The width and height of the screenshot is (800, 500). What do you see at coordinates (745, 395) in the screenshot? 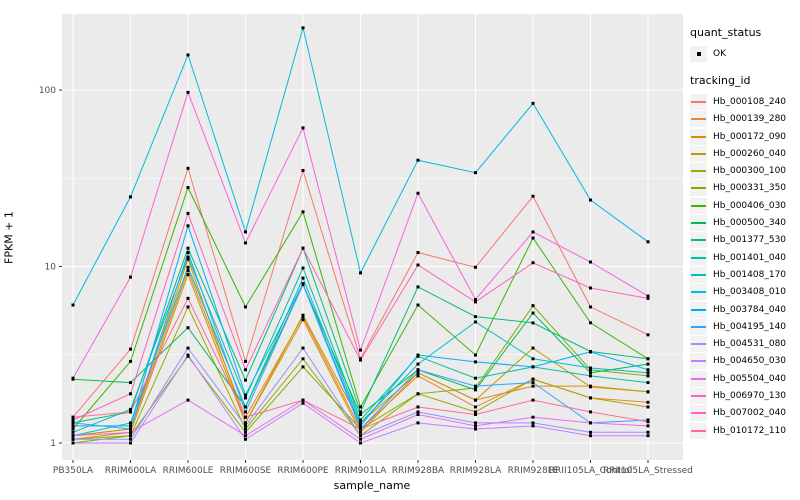
I see `legend-item-Hb_006970_130: Hb_006970_130` at bounding box center [745, 395].